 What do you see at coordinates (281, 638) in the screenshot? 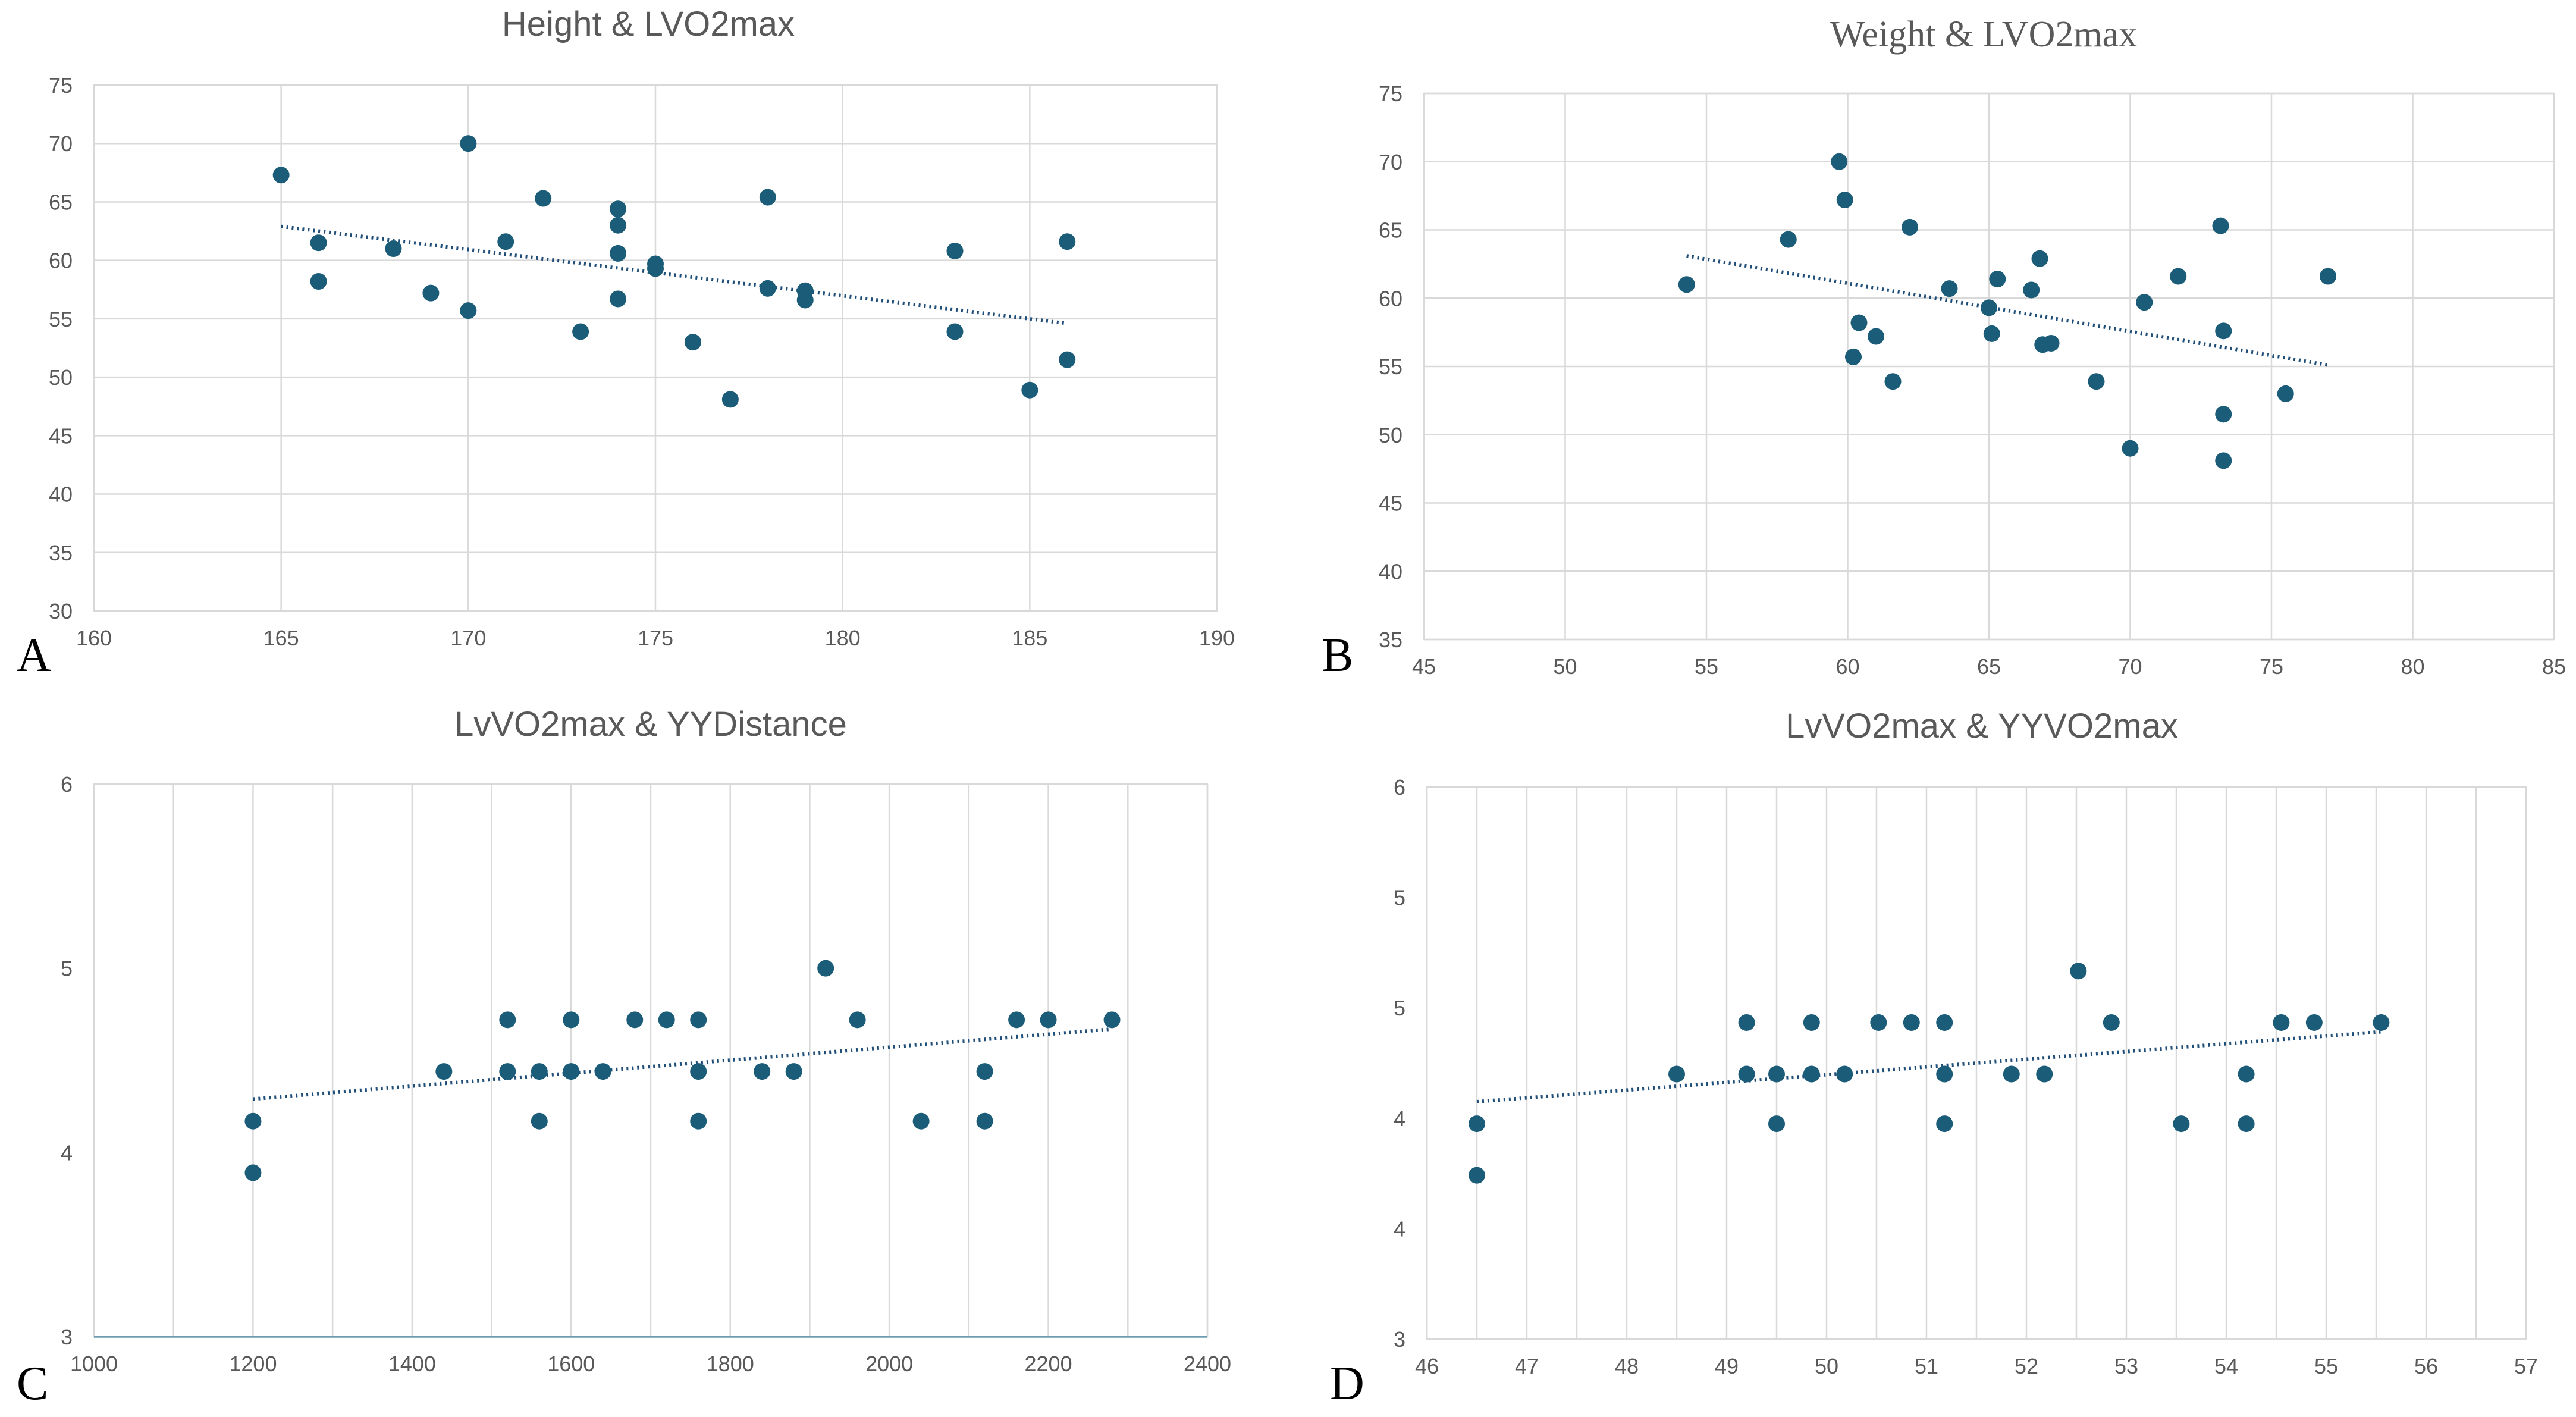
I see `x-tick-label: 165` at bounding box center [281, 638].